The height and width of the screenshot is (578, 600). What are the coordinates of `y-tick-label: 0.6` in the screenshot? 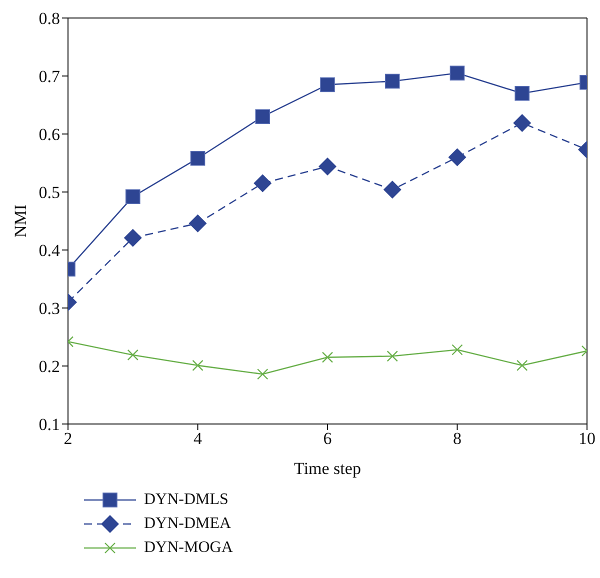 It's located at (49, 134).